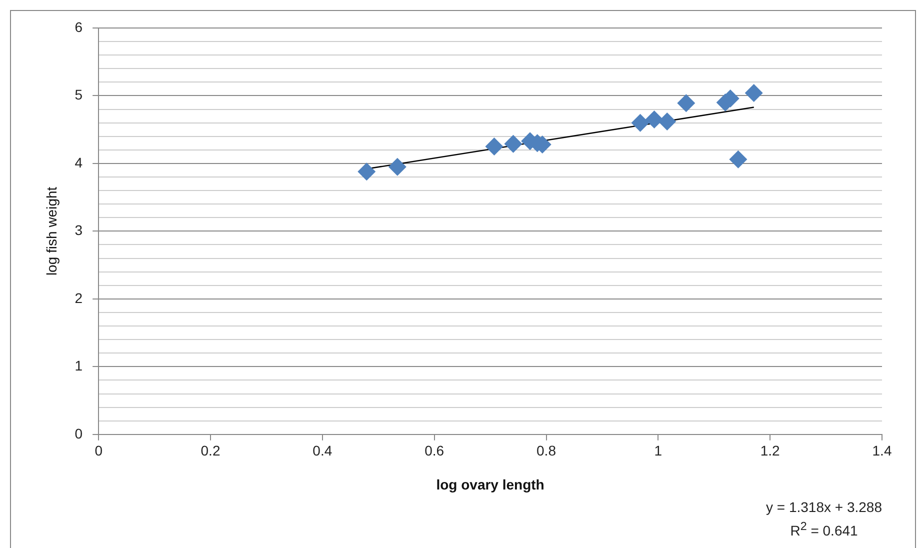 The image size is (918, 548). What do you see at coordinates (882, 450) in the screenshot?
I see `x-tick-label: 1.4` at bounding box center [882, 450].